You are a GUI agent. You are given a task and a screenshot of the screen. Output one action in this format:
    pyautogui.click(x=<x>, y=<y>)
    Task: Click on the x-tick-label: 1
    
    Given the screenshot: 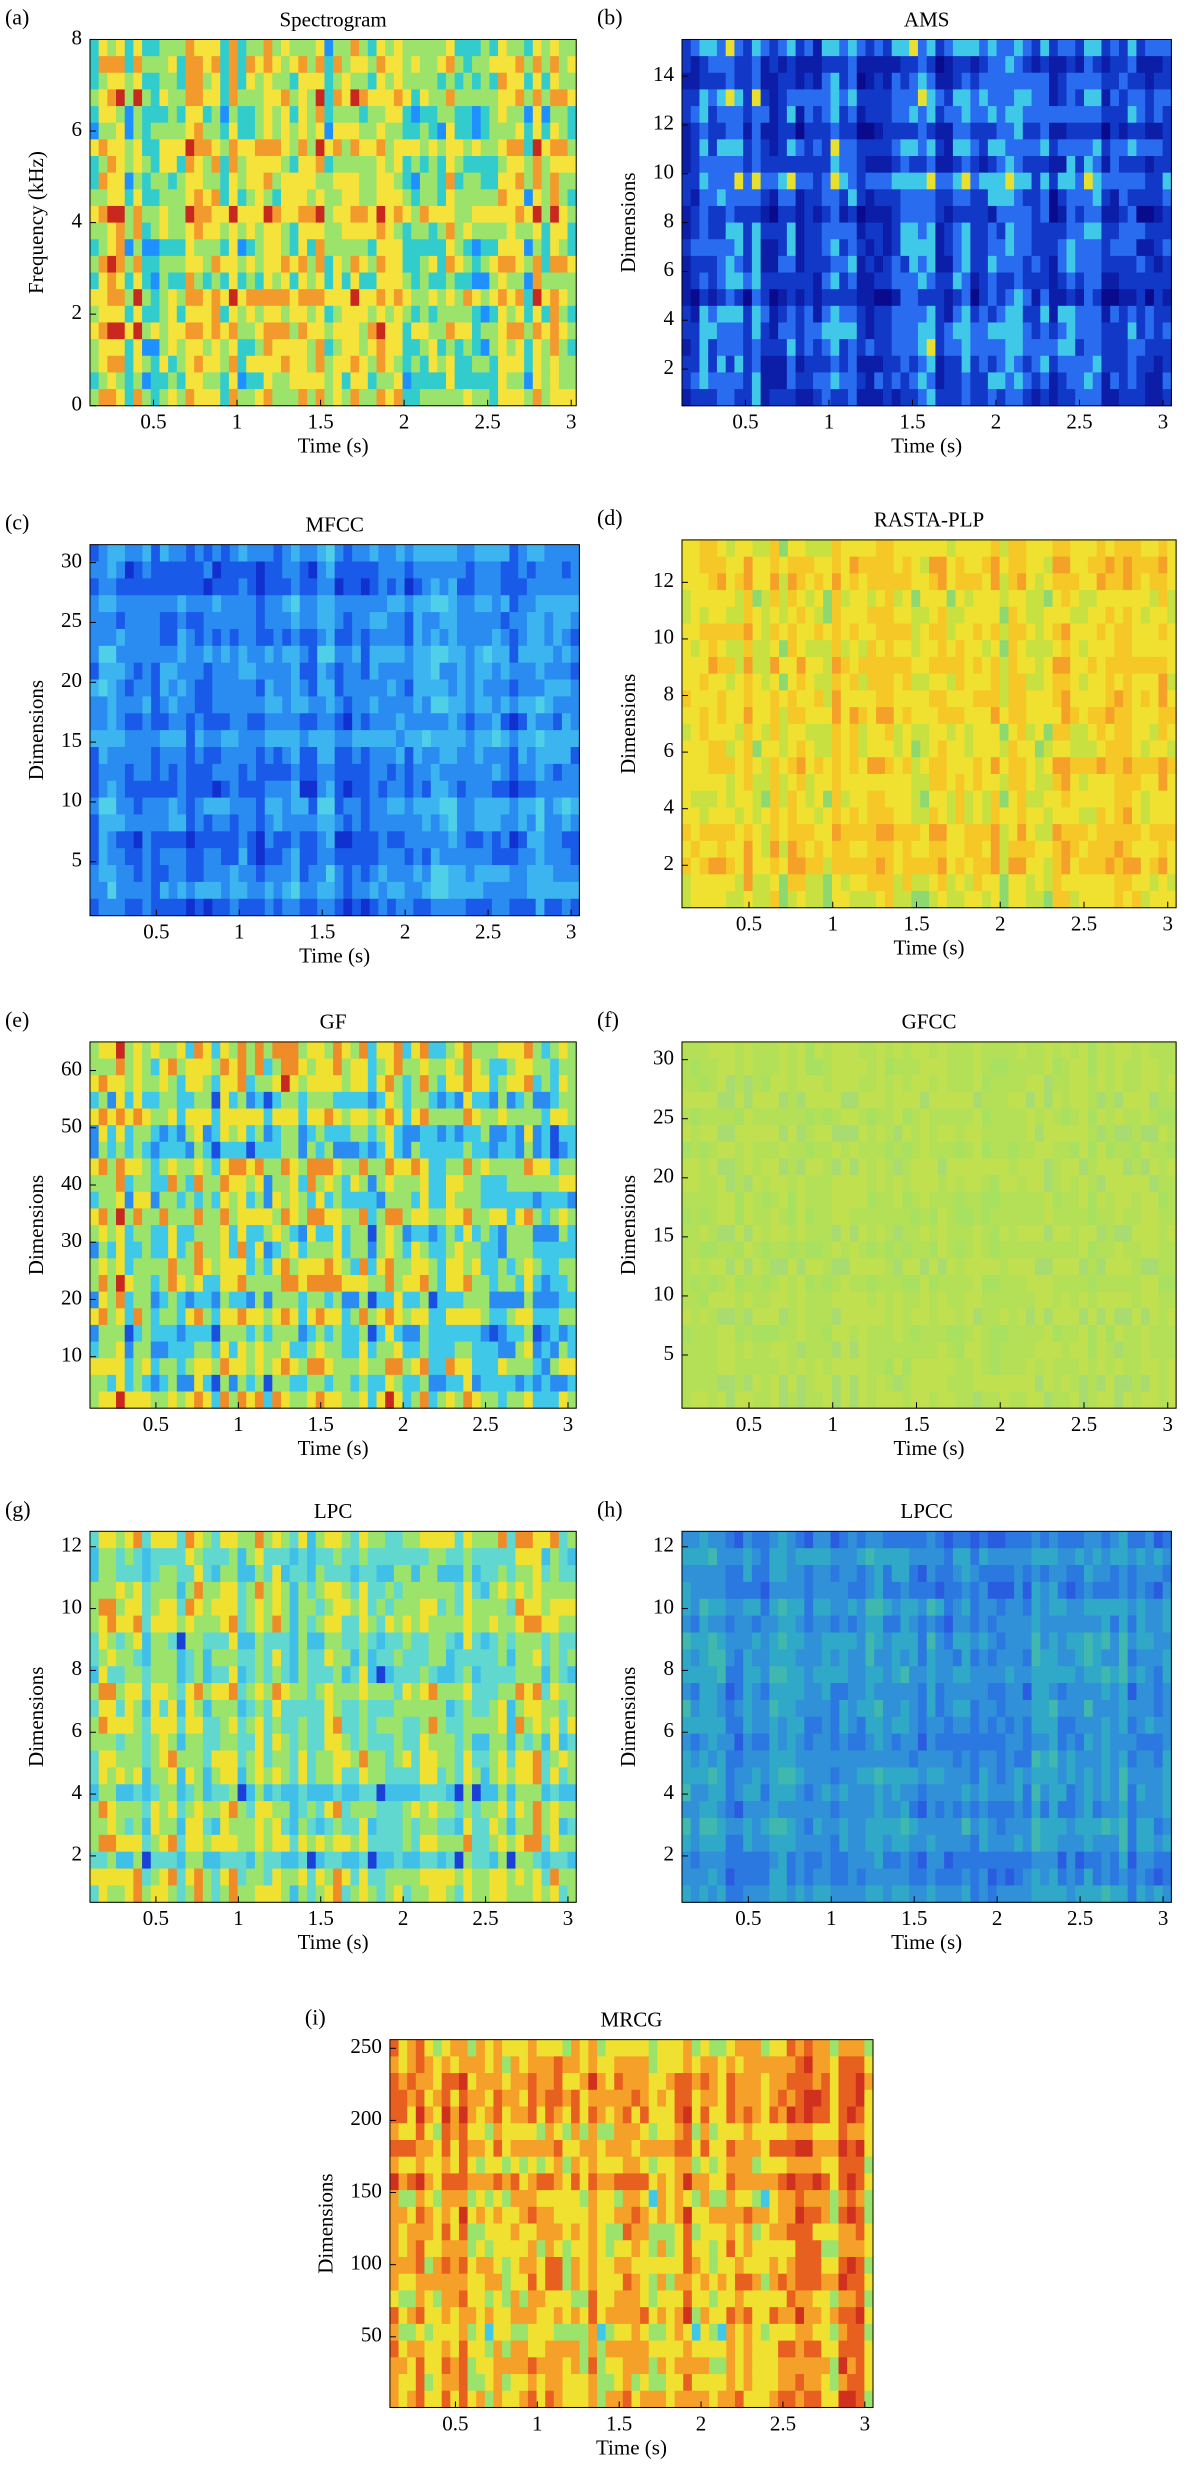 What is the action you would take?
    pyautogui.click(x=237, y=422)
    